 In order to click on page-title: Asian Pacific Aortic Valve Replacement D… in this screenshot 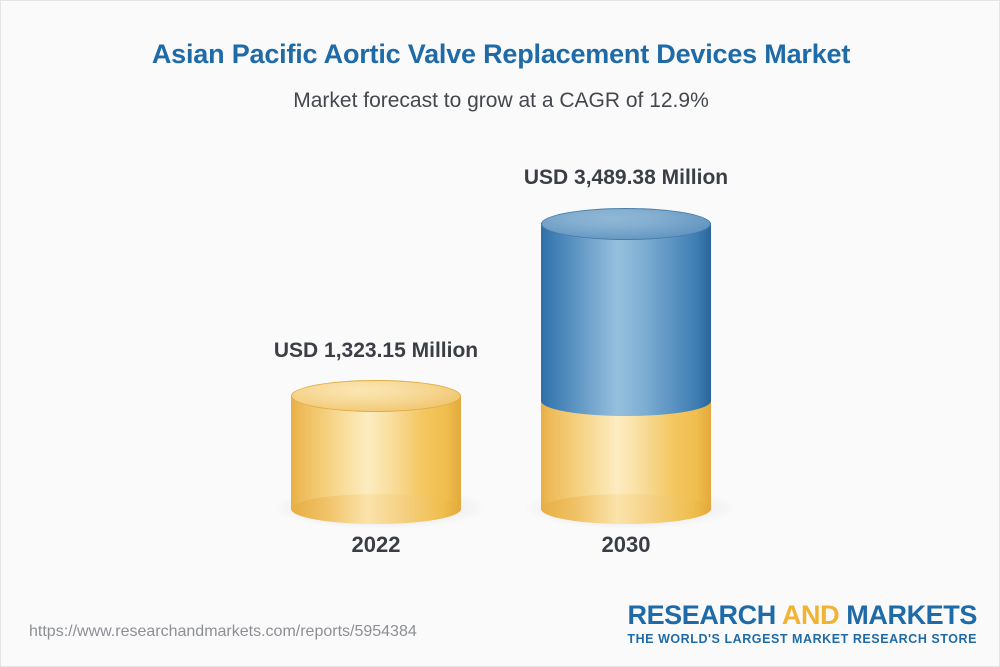, I will do `click(501, 54)`.